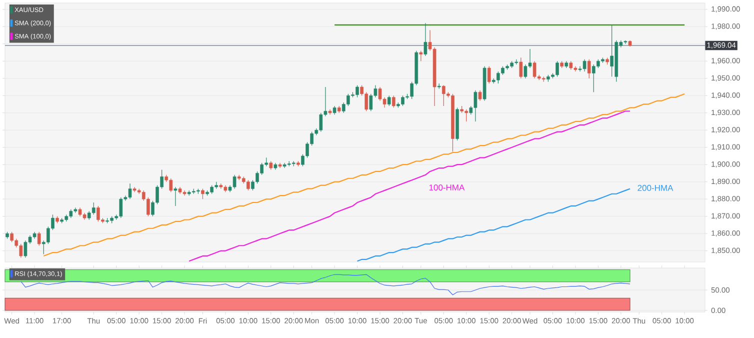 The height and width of the screenshot is (338, 754). Describe the element at coordinates (447, 187) in the screenshot. I see `annotation: 100-HMA` at that location.